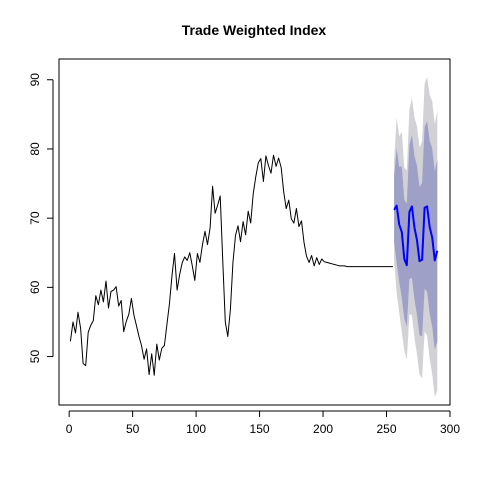  I want to click on y-tick-label: 50, so click(35, 357).